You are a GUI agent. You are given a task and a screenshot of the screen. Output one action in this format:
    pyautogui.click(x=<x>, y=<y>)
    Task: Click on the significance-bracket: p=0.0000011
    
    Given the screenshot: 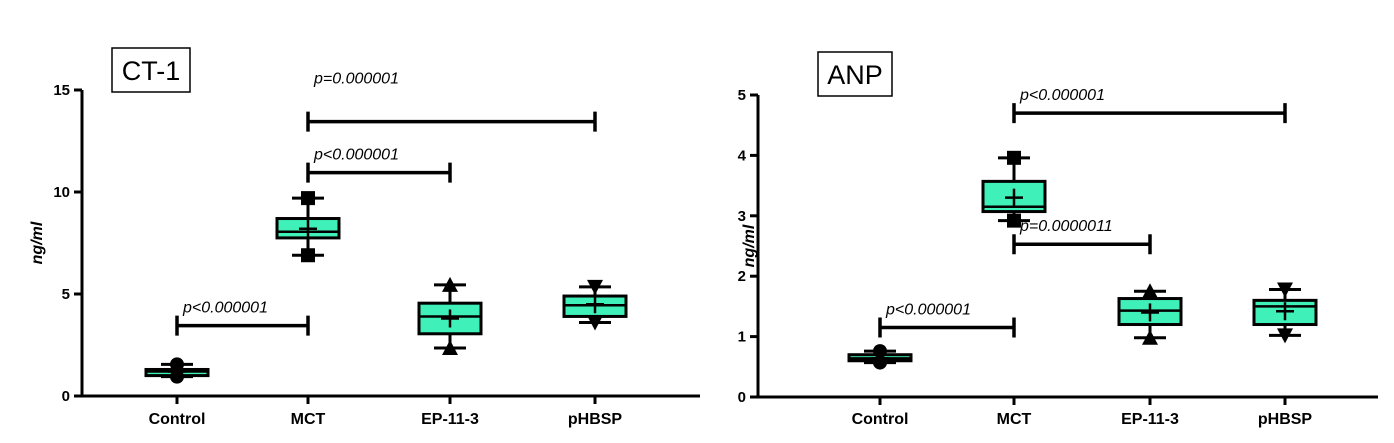 What is the action you would take?
    pyautogui.click(x=1082, y=236)
    